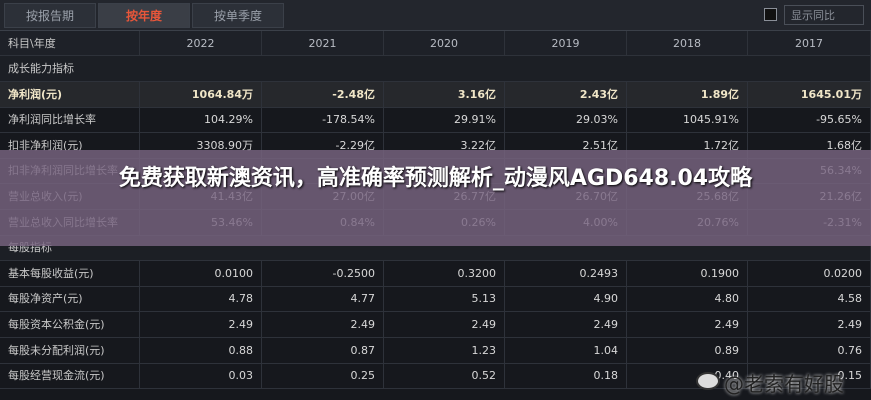  What do you see at coordinates (566, 273) in the screenshot?
I see `value-cell: 0.2493` at bounding box center [566, 273].